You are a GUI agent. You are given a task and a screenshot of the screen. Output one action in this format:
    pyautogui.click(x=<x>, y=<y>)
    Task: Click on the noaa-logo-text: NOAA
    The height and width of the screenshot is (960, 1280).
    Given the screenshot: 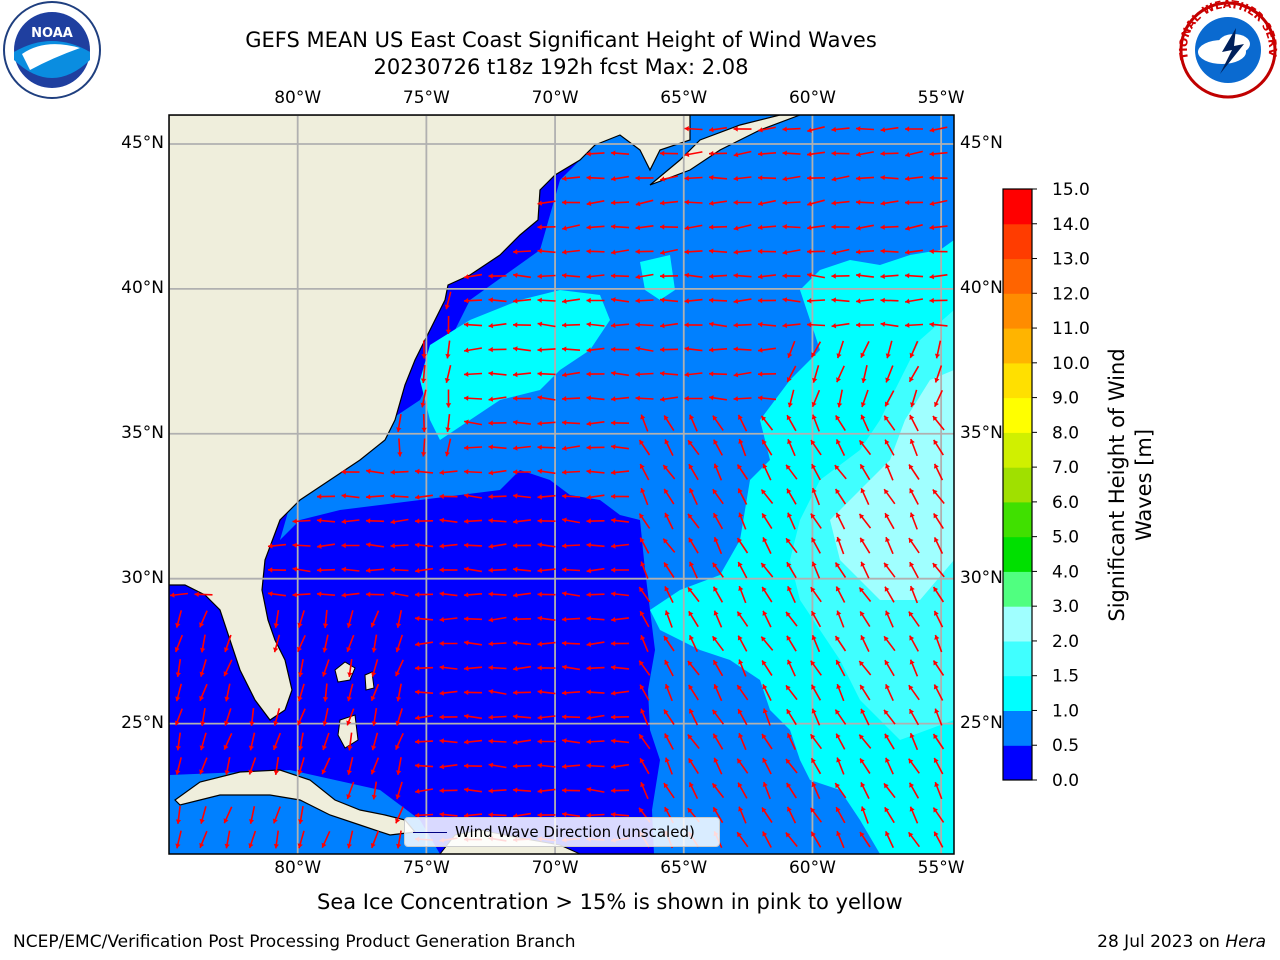 What is the action you would take?
    pyautogui.click(x=52, y=33)
    